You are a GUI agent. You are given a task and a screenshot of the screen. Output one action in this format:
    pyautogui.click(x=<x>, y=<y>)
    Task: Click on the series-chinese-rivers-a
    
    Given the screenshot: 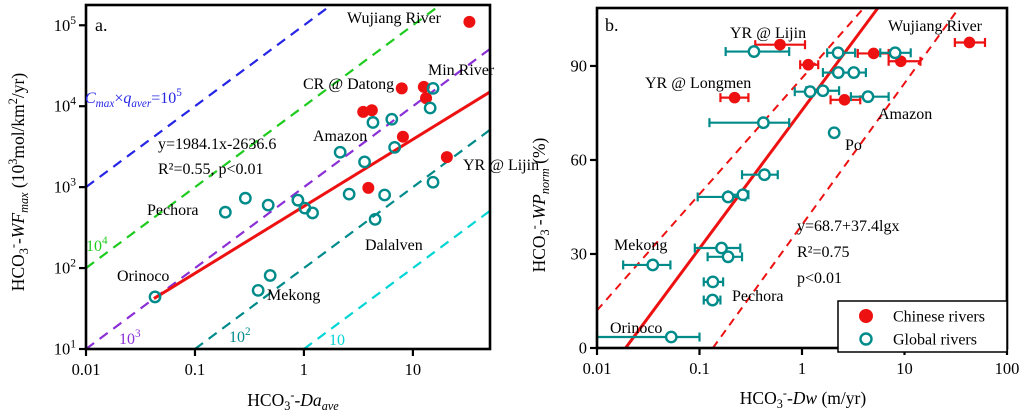 What is the action you would take?
    pyautogui.click(x=416, y=104)
    